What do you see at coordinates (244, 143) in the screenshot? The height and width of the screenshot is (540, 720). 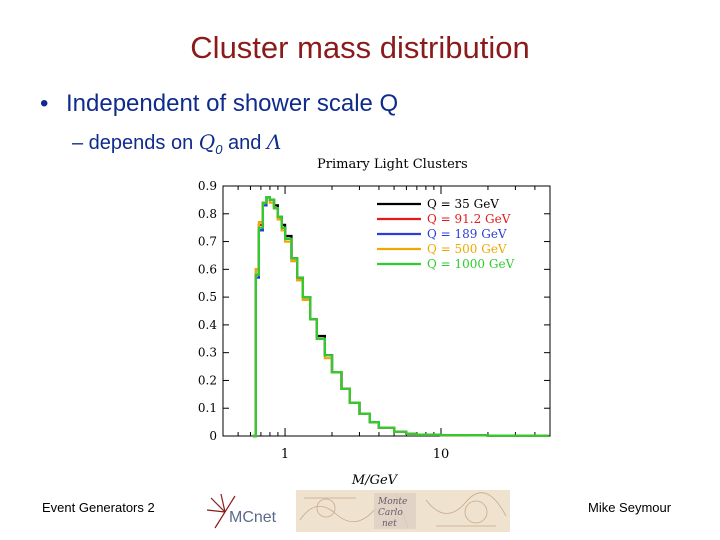 I see `sub-bullet-and: and` at bounding box center [244, 143].